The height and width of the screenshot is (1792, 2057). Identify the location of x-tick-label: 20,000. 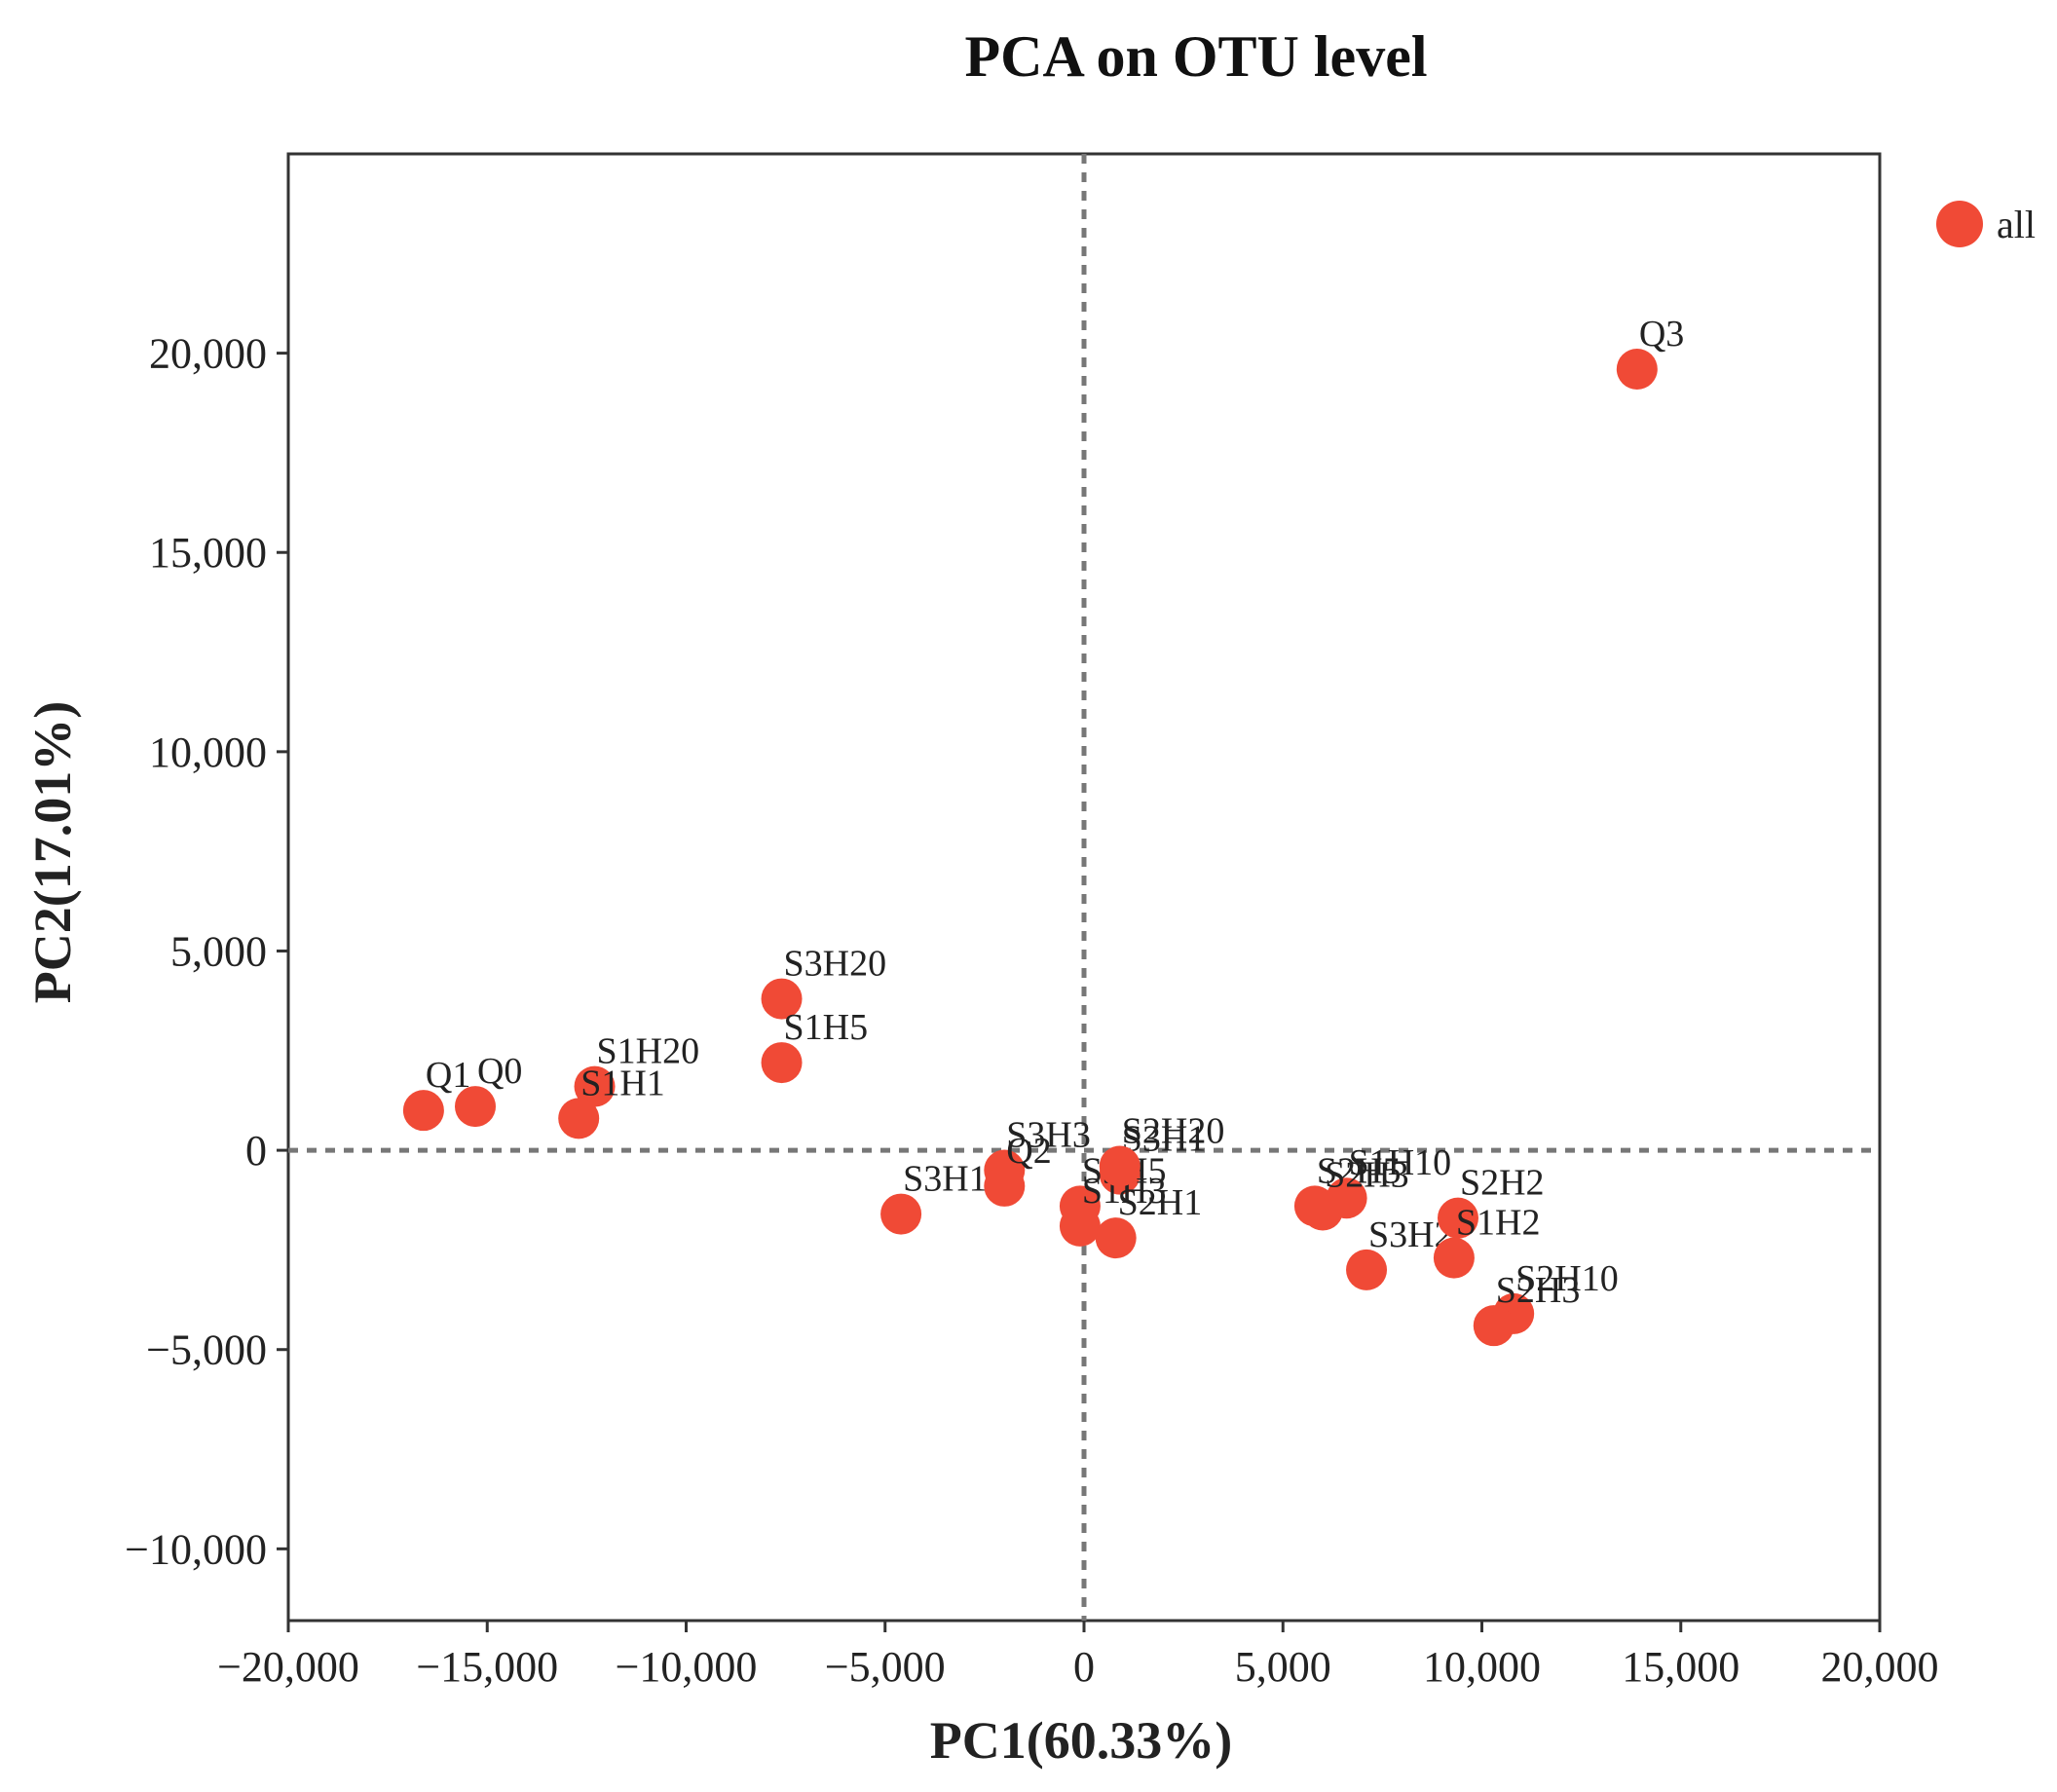
(1880, 1667).